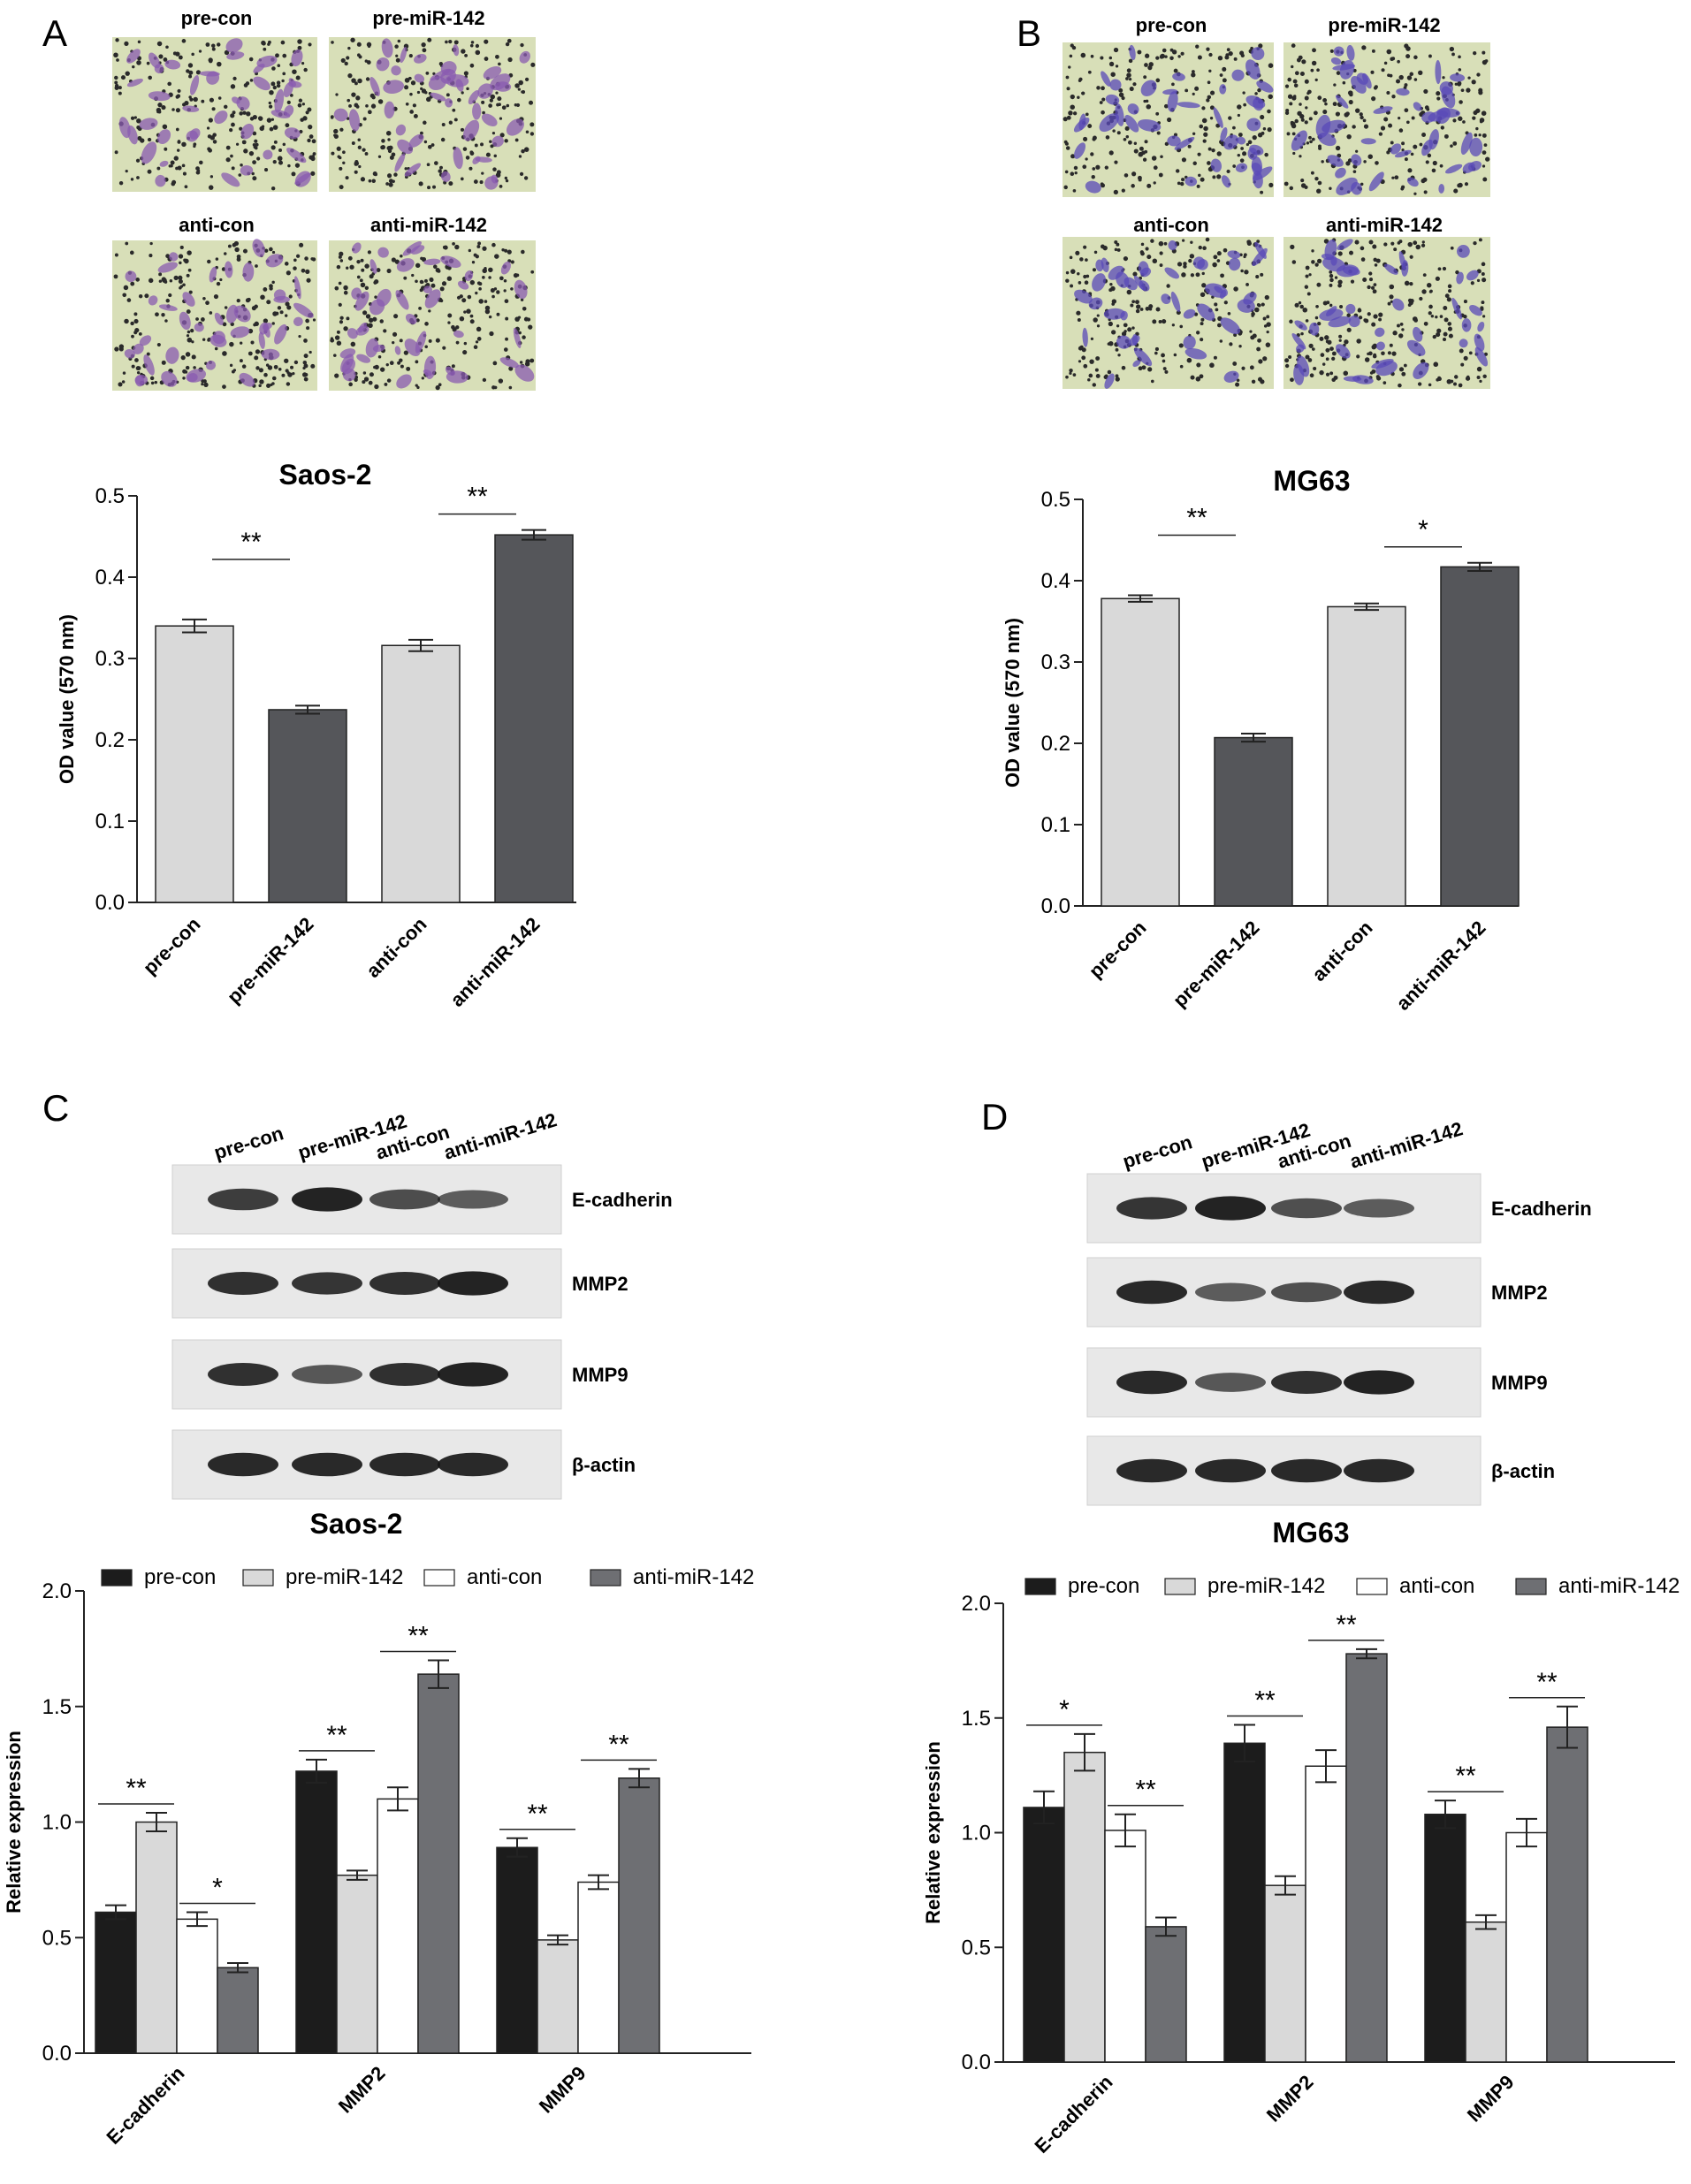 The image size is (1691, 2184). What do you see at coordinates (1384, 225) in the screenshot?
I see `micrograph-label-b-anti-mir: anti-miR-142` at bounding box center [1384, 225].